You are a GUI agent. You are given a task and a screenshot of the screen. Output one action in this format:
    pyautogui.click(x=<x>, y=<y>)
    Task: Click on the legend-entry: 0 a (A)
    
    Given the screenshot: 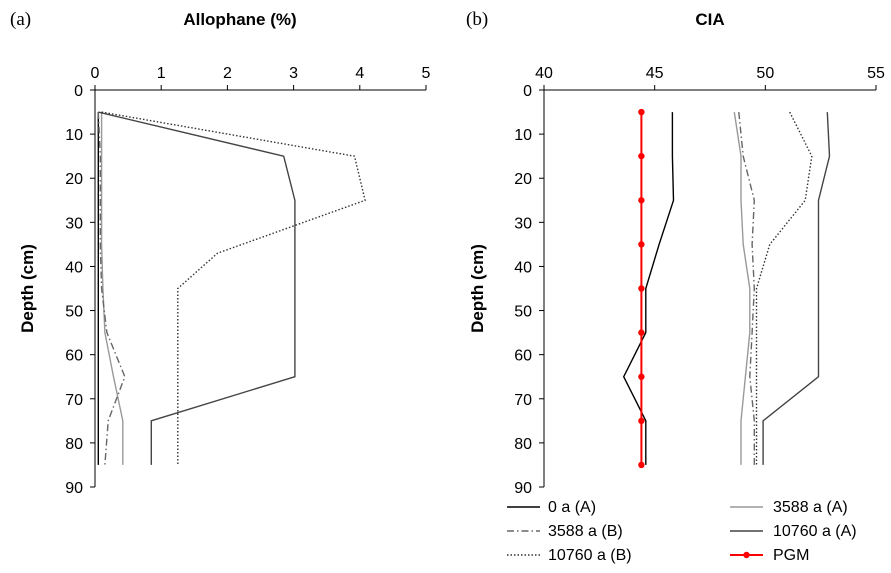 What is the action you would take?
    pyautogui.click(x=572, y=507)
    